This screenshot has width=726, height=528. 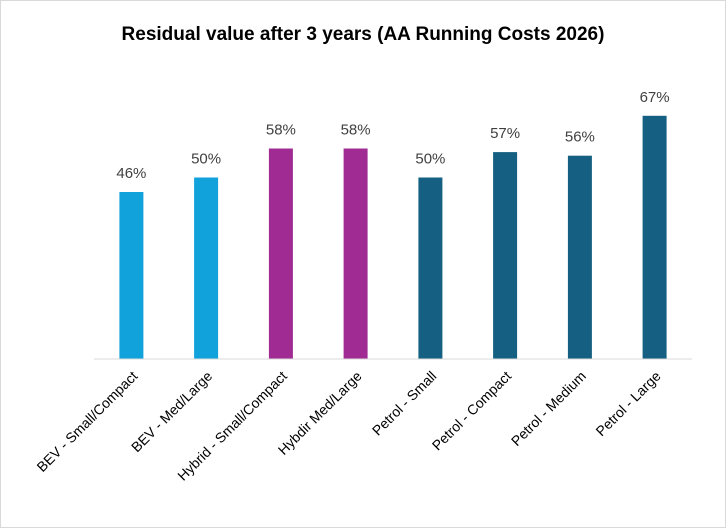 I want to click on data-label-4: 50%, so click(x=430, y=159).